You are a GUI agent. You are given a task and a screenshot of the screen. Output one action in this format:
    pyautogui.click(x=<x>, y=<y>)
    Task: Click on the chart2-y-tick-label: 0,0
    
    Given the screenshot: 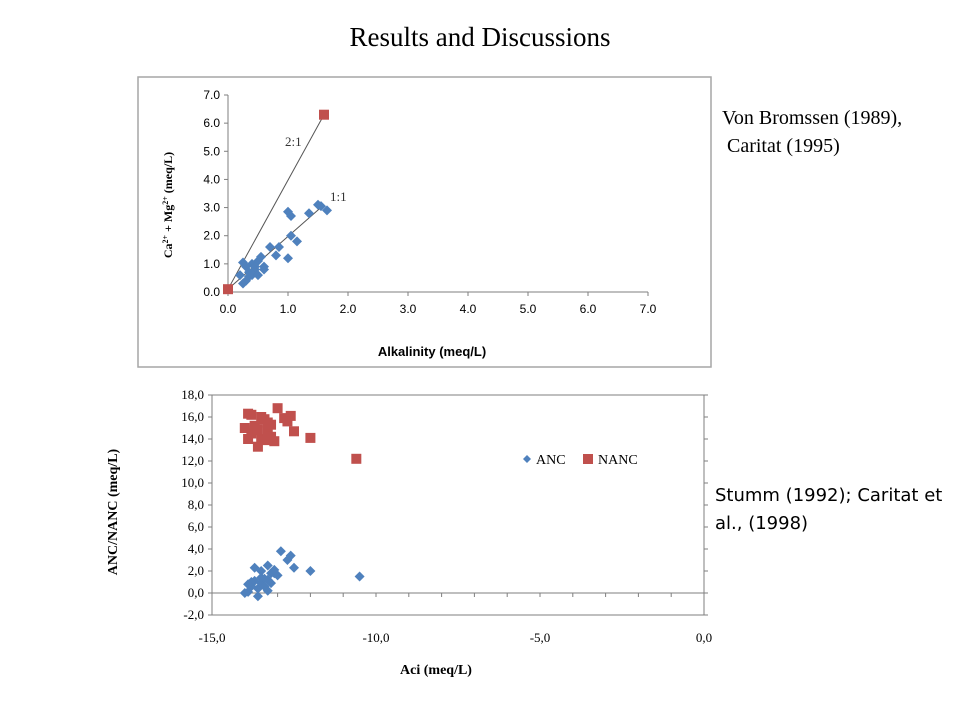 What is the action you would take?
    pyautogui.click(x=196, y=592)
    